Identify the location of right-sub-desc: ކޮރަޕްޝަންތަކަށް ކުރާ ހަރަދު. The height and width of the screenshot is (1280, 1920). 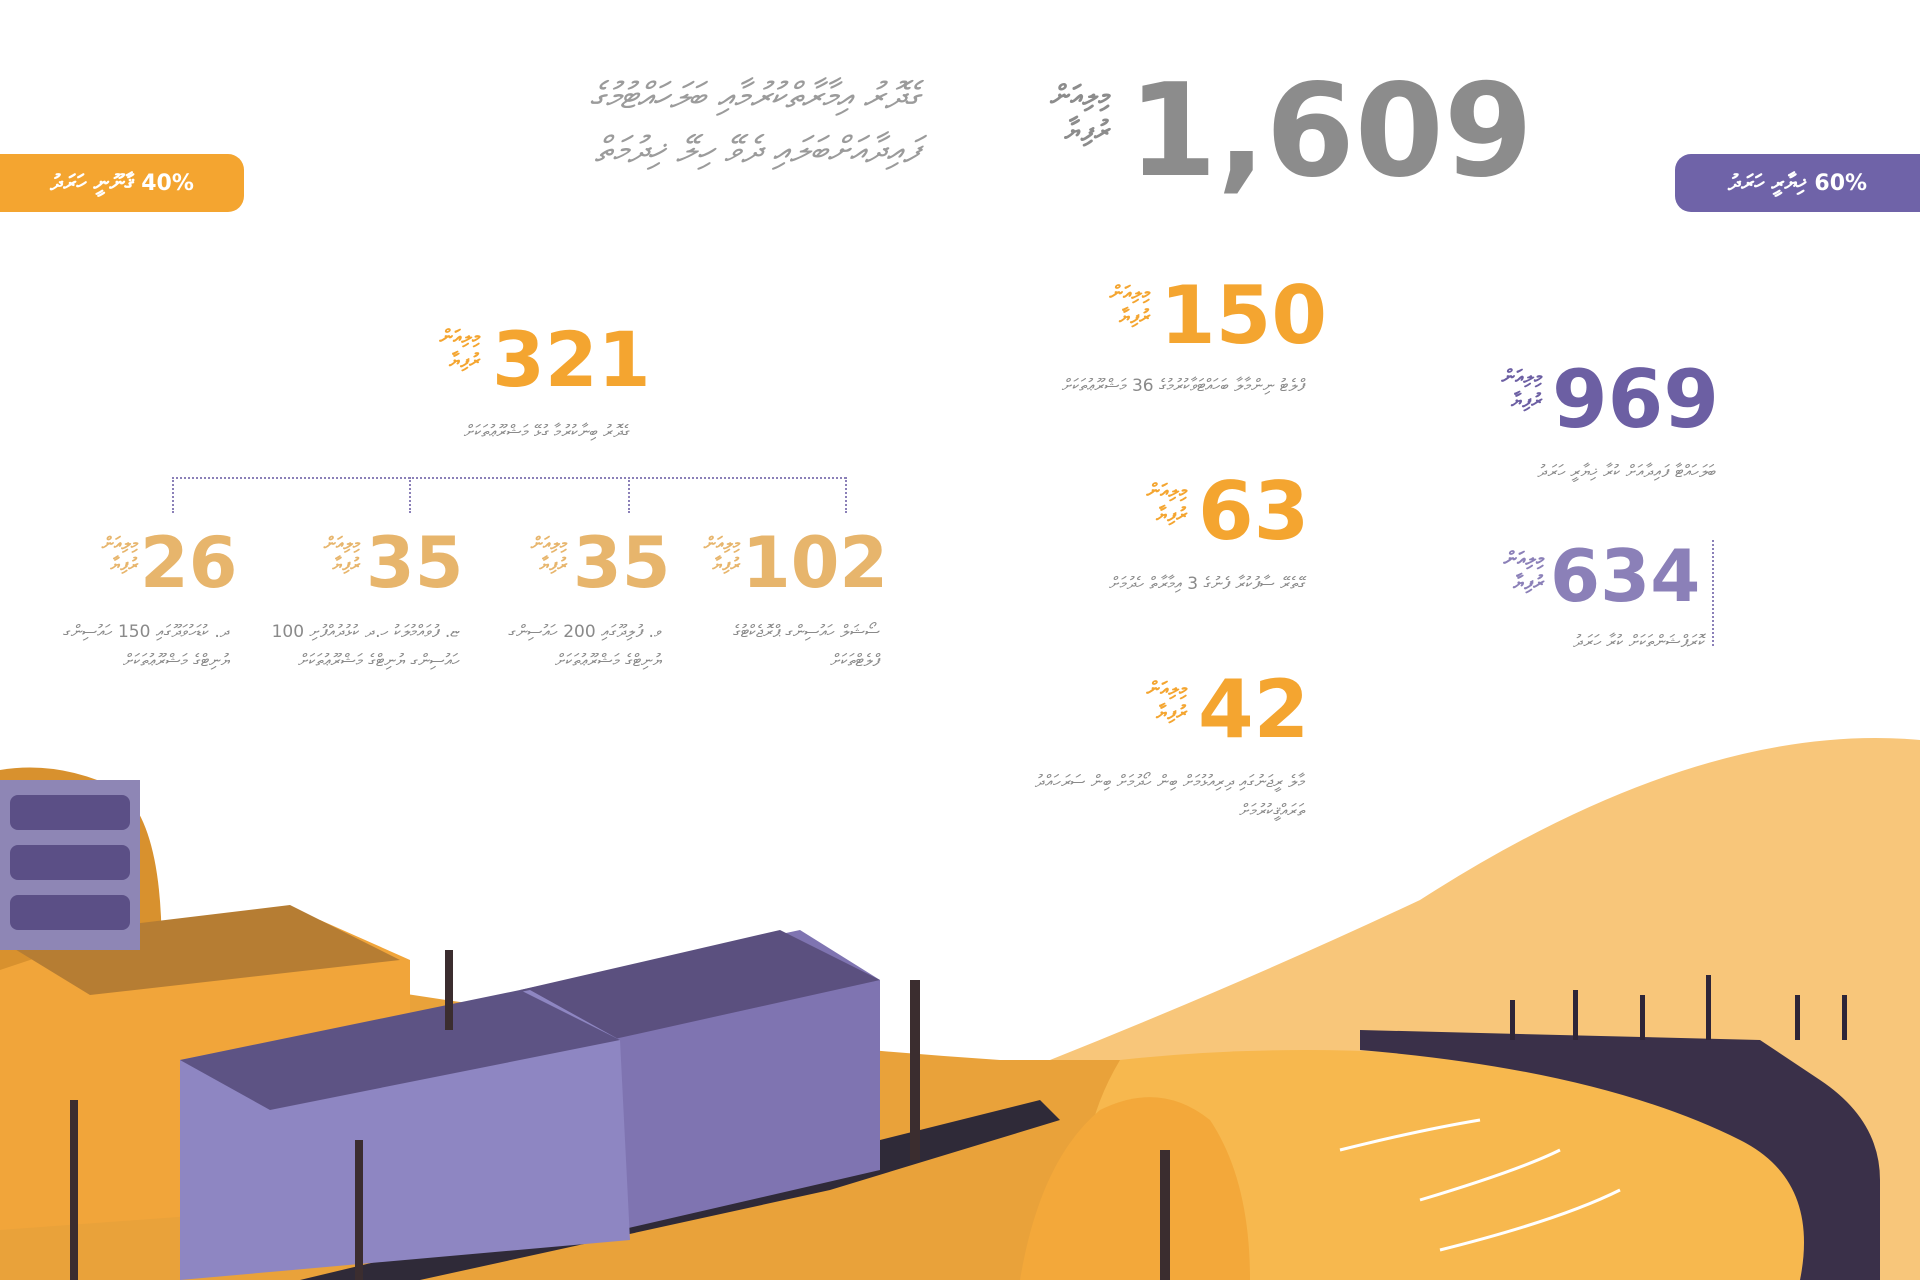
(1639, 642).